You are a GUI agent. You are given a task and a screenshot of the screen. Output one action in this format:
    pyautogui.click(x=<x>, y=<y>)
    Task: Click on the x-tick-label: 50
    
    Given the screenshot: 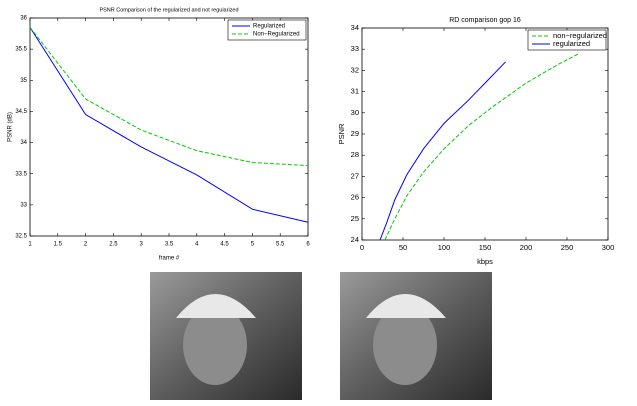 What is the action you would take?
    pyautogui.click(x=403, y=247)
    